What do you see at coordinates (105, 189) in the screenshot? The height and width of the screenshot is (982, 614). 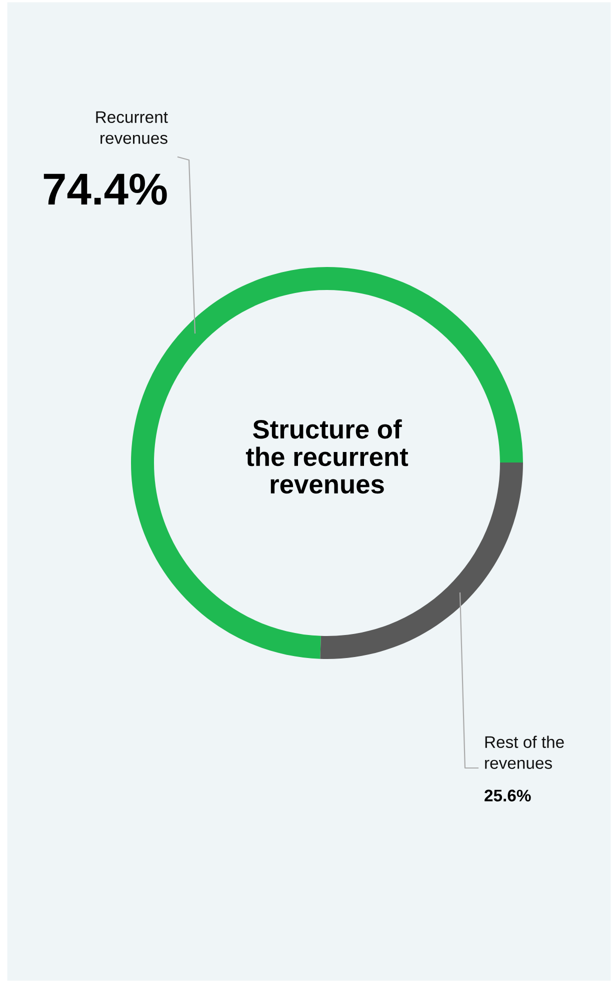 I see `data-label: 74.4%` at bounding box center [105, 189].